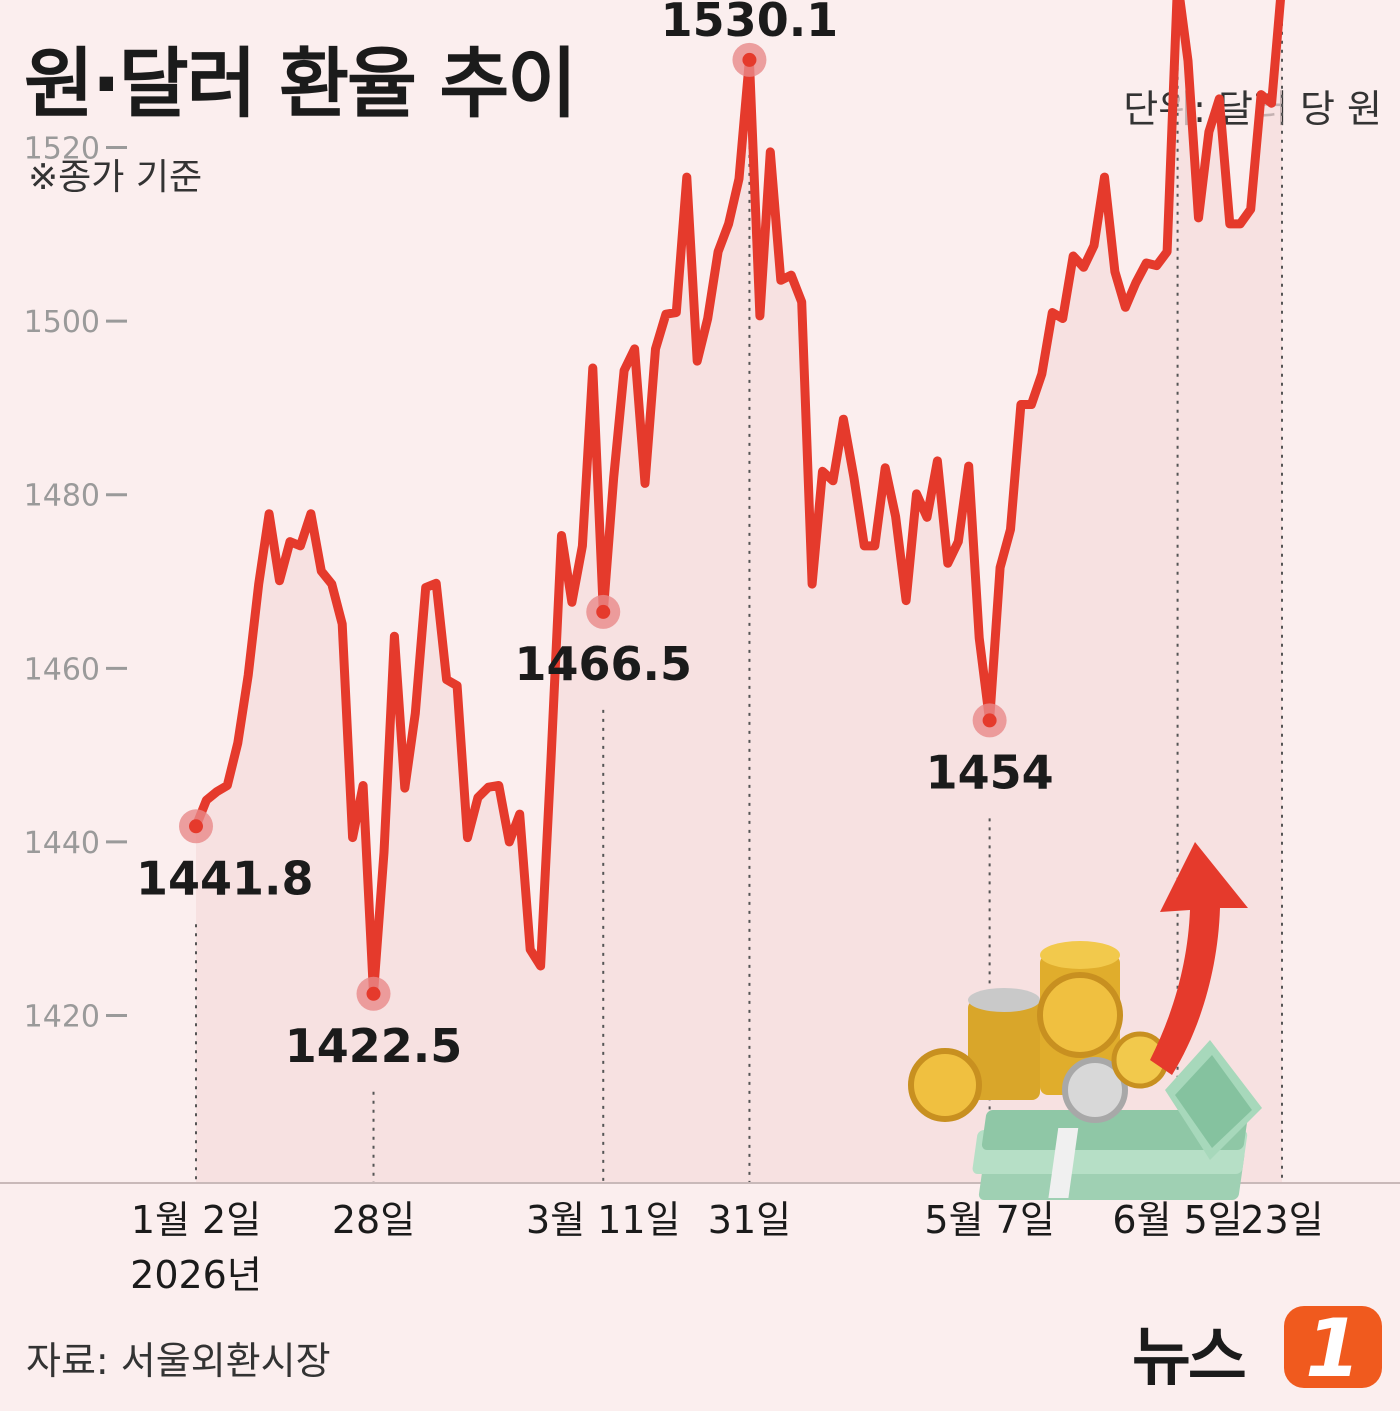 The height and width of the screenshot is (1411, 1400). Describe the element at coordinates (1281, 1220) in the screenshot. I see `x-tick-label: 23일` at that location.